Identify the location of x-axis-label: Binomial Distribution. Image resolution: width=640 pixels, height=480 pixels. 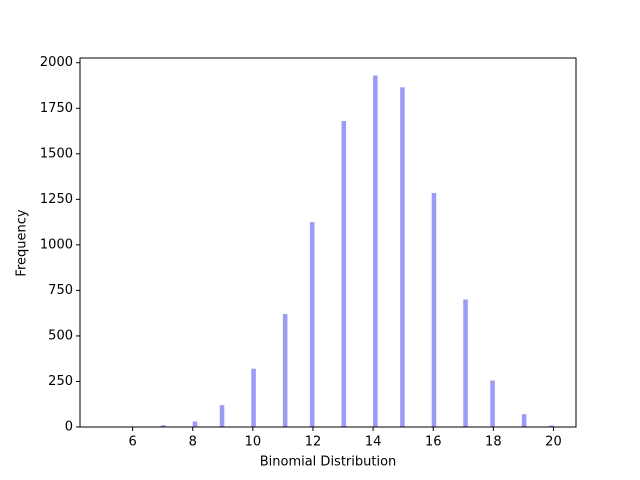
(328, 462).